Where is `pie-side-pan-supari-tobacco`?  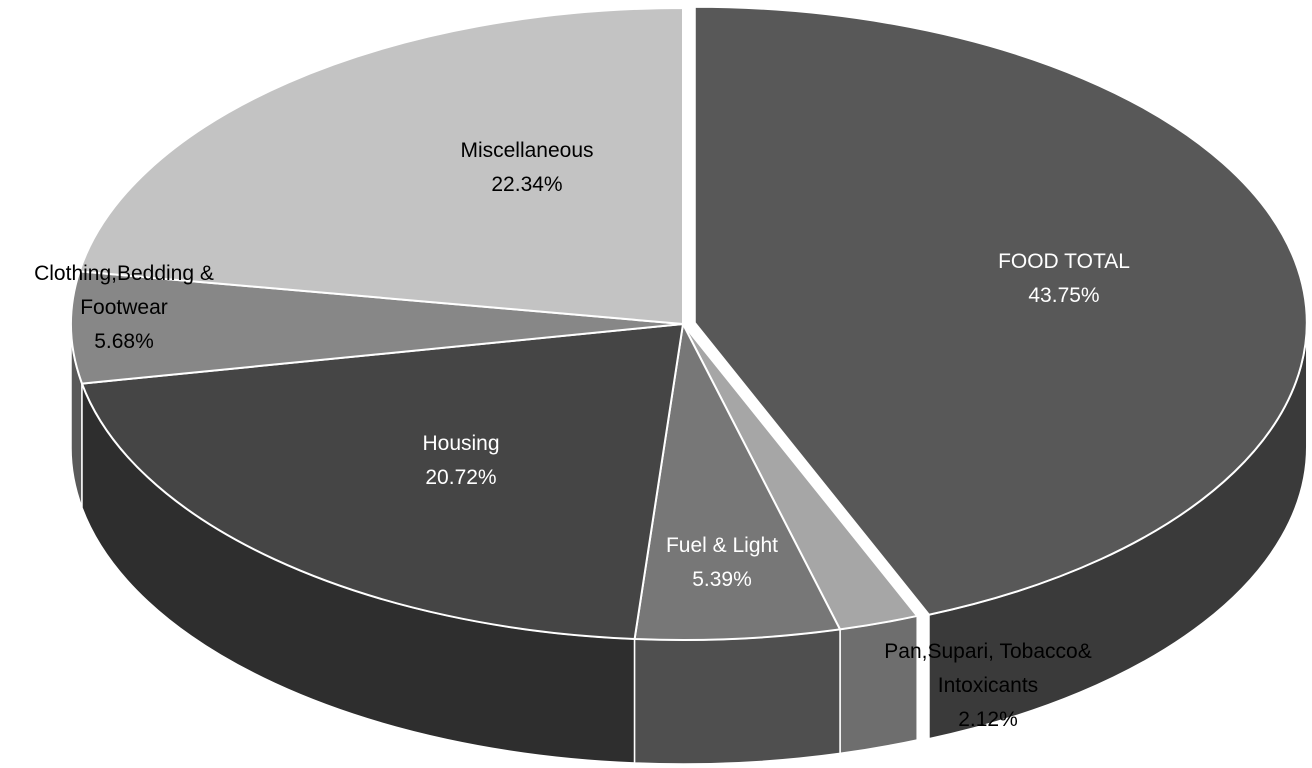
pie-side-pan-supari-tobacco is located at coordinates (878, 685).